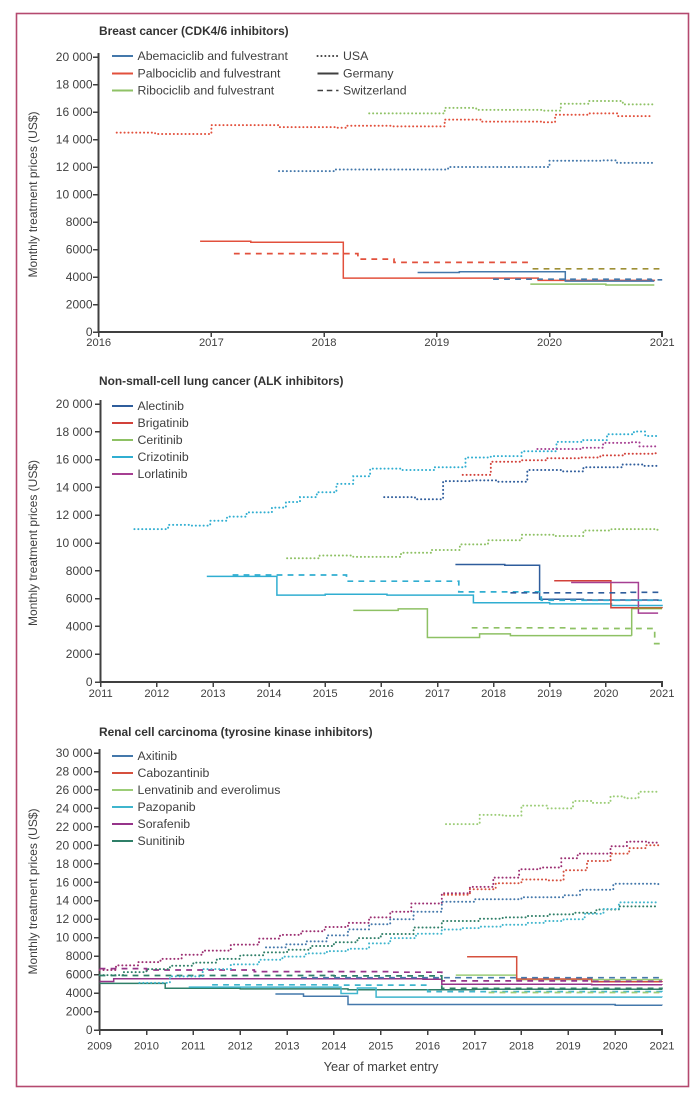 The image size is (698, 1100). I want to click on svg-text: 2010, so click(146, 1047).